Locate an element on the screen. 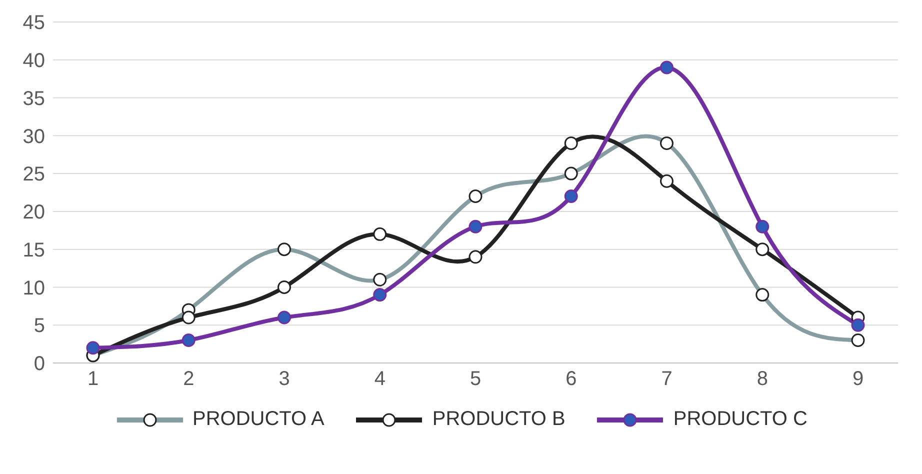 This screenshot has width=922, height=474. y-tick-label: 20 is located at coordinates (33, 213).